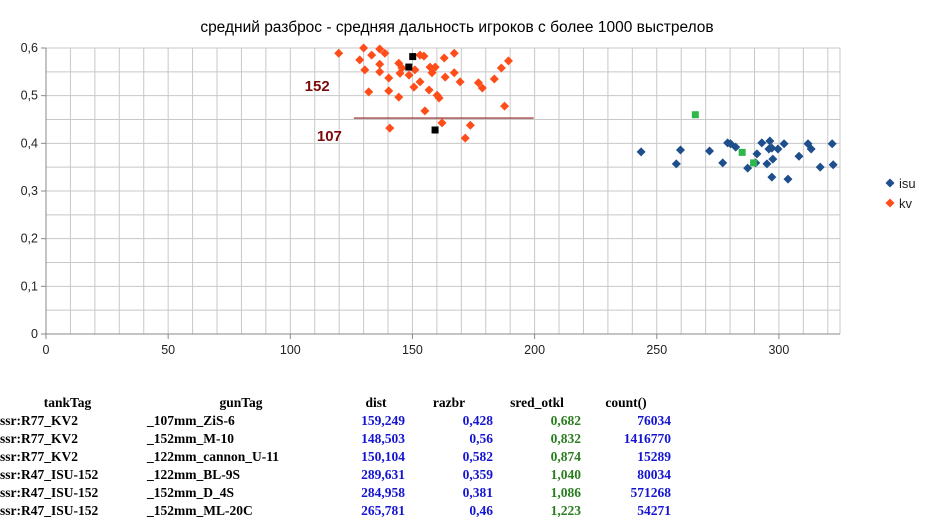  I want to click on table-cell: 0,682, so click(565, 420).